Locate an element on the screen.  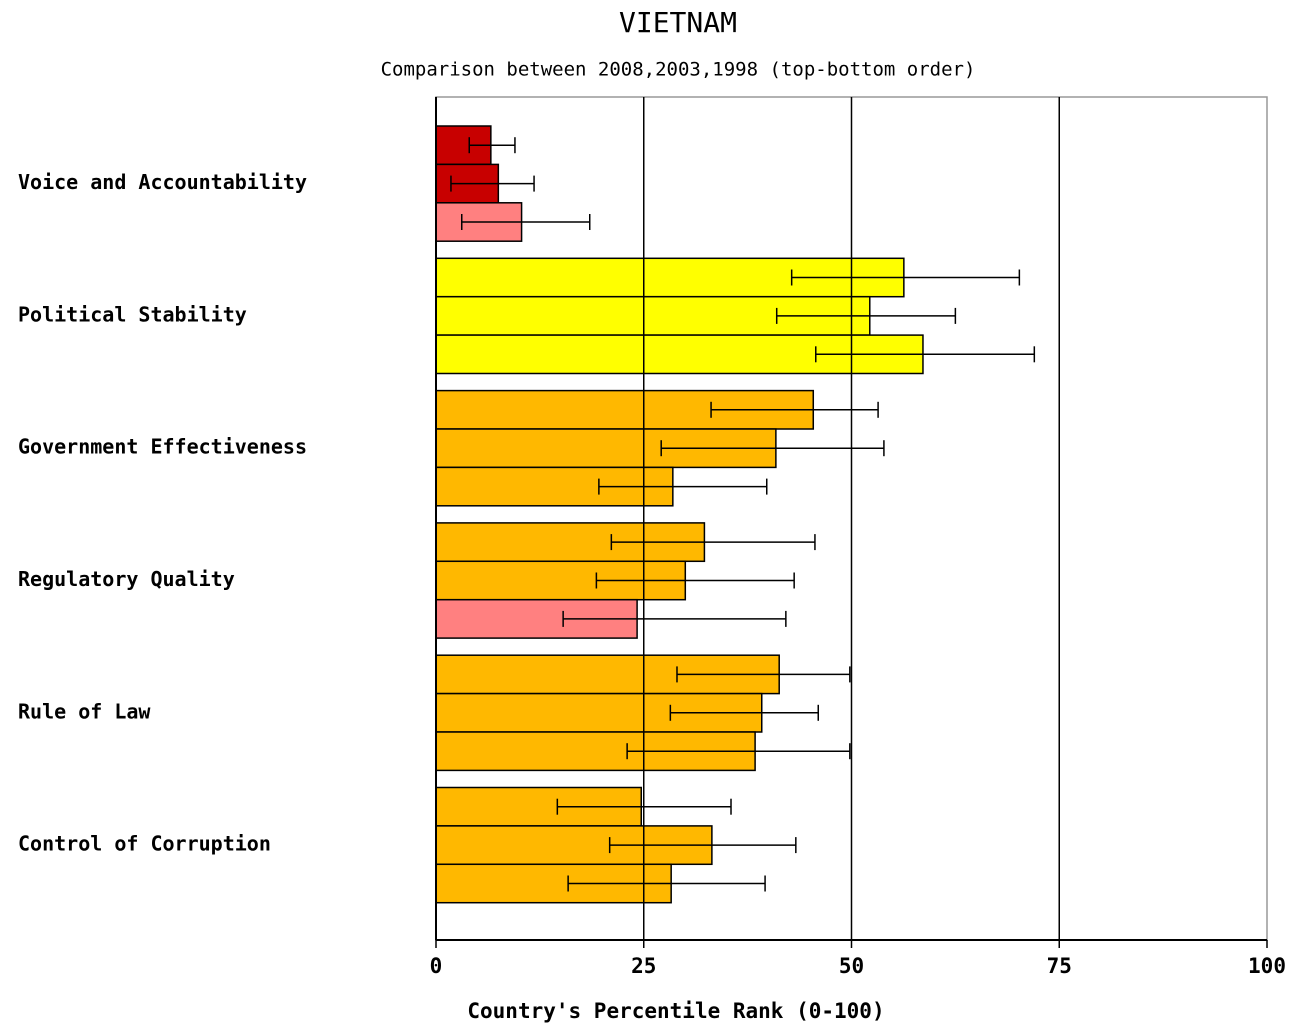
x-tick-label: 100 is located at coordinates (1267, 966).